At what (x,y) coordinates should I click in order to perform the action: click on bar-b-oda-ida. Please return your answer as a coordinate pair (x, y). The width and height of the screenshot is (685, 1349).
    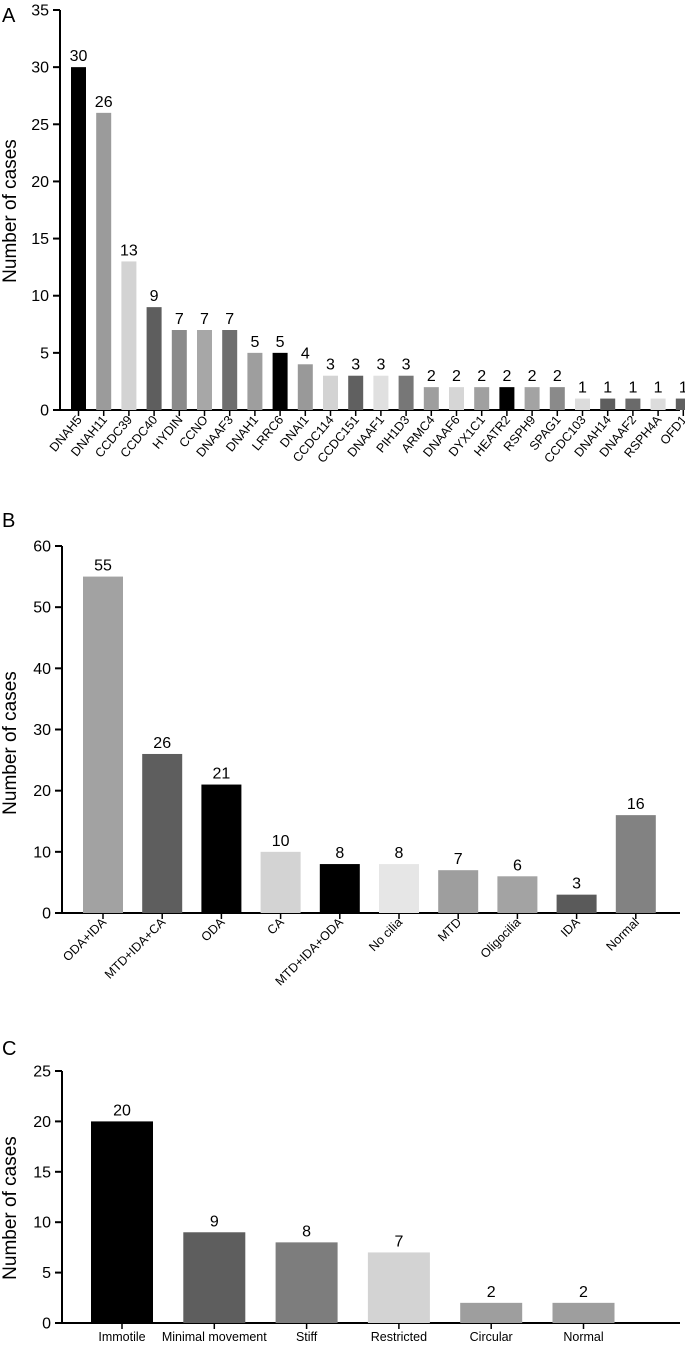
    Looking at the image, I should click on (103, 744).